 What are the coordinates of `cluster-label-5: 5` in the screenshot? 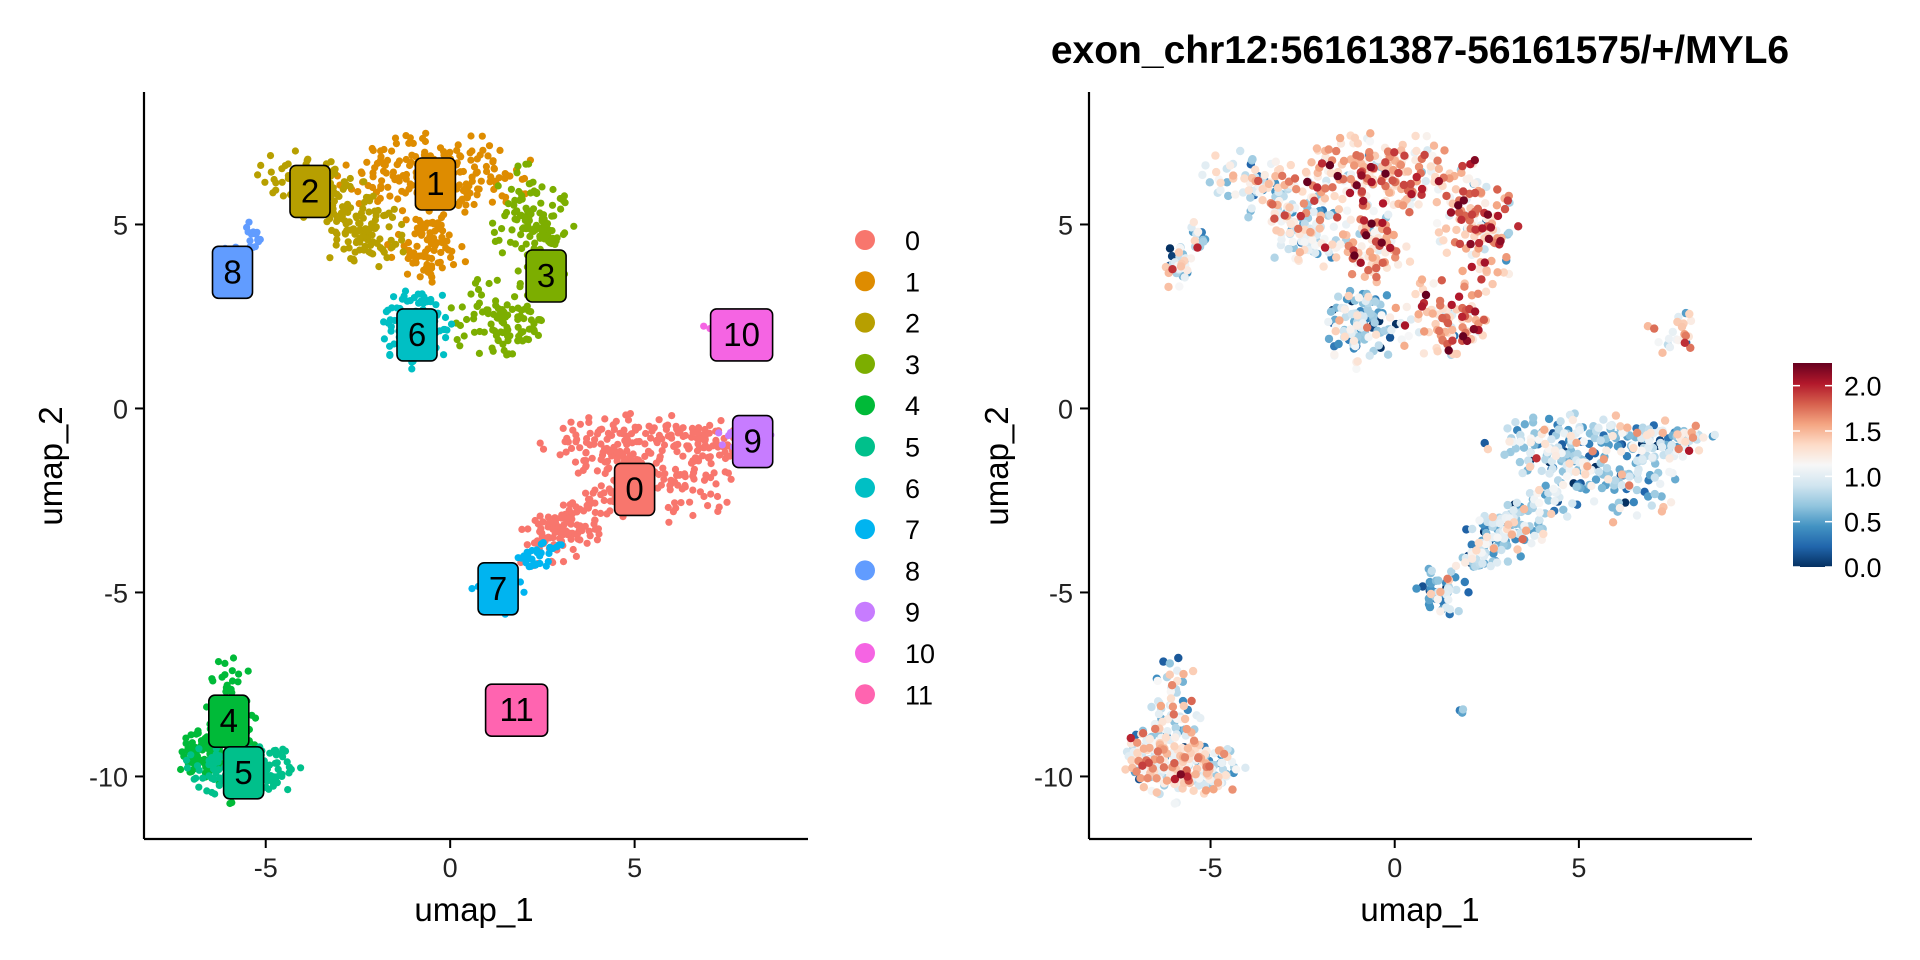 It's located at (243, 772).